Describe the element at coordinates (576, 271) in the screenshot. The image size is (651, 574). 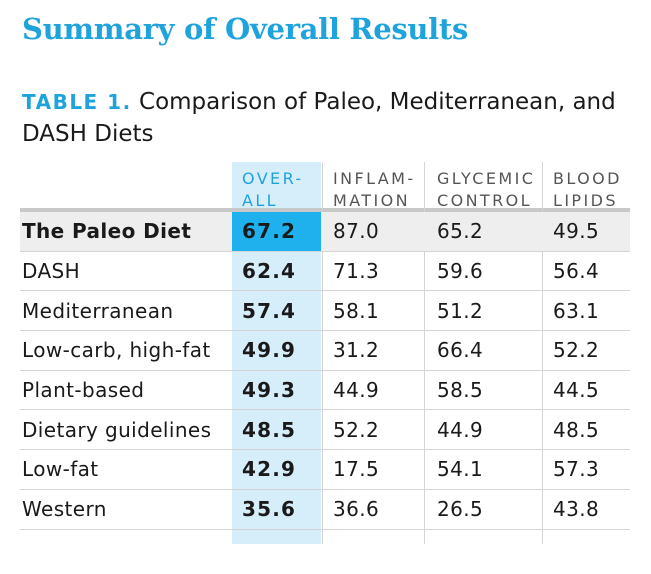
I see `blood-lipids-score-cell: 56.4` at that location.